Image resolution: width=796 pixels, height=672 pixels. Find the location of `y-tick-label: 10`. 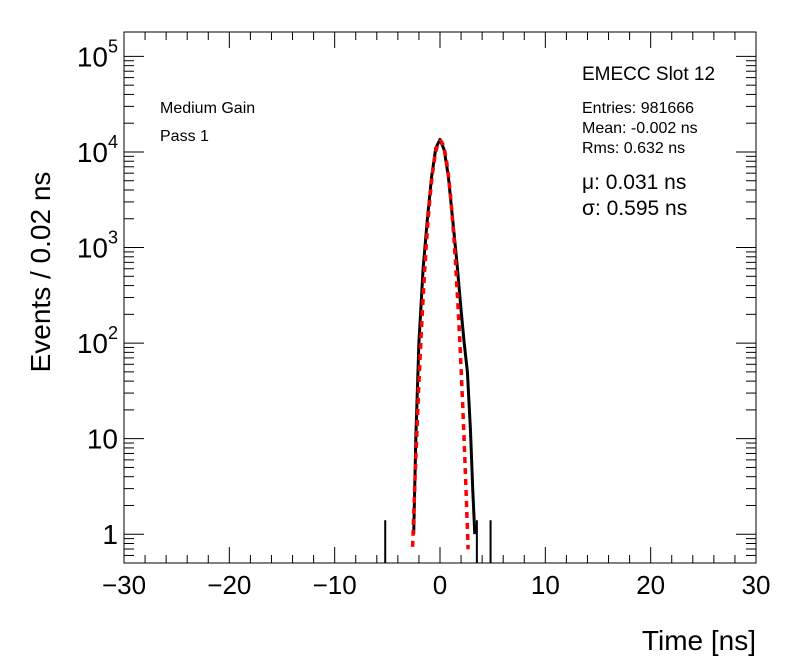

y-tick-label: 10 is located at coordinates (102, 439).